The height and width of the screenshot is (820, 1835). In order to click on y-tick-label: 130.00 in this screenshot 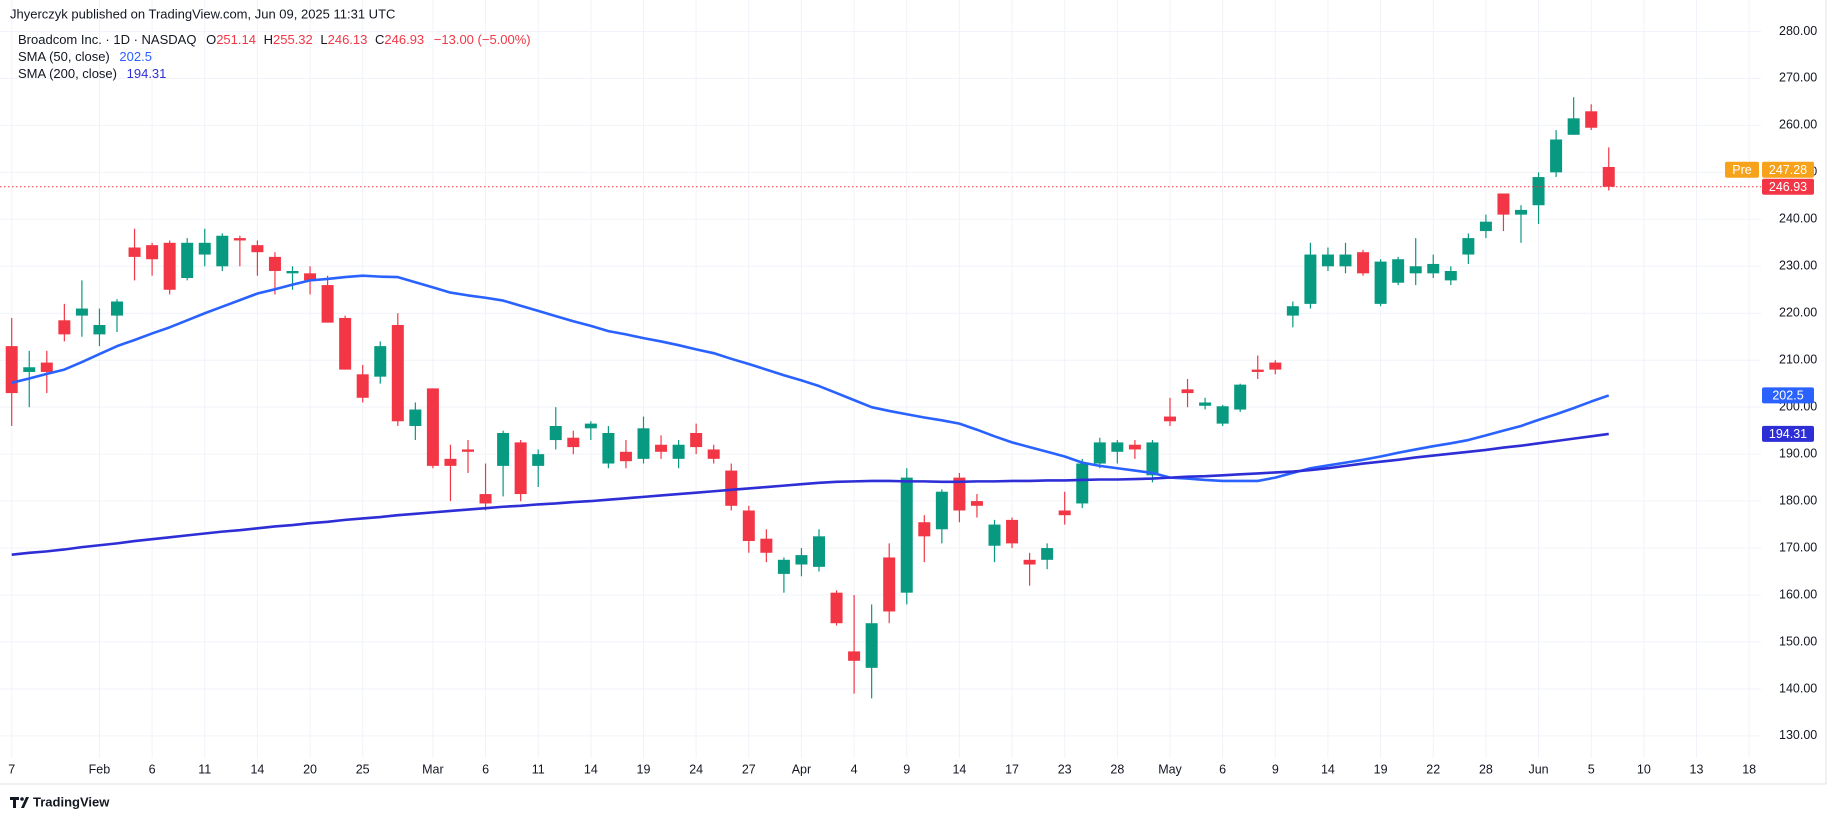, I will do `click(1798, 735)`.